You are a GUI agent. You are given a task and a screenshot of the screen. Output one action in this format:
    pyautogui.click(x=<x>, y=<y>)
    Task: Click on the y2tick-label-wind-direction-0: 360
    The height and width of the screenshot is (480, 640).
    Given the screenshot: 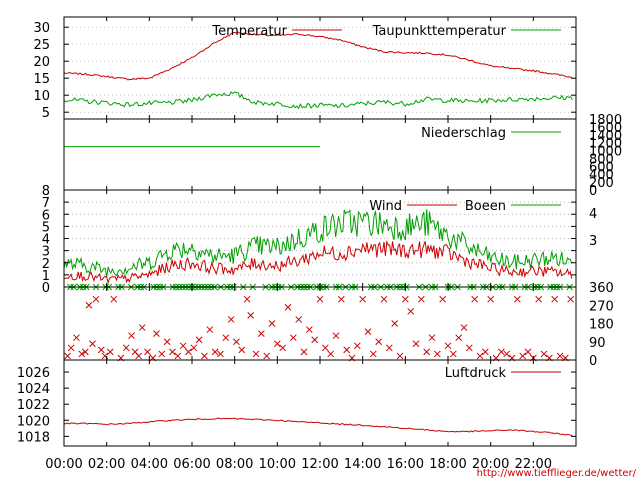 What is the action you would take?
    pyautogui.click(x=601, y=288)
    